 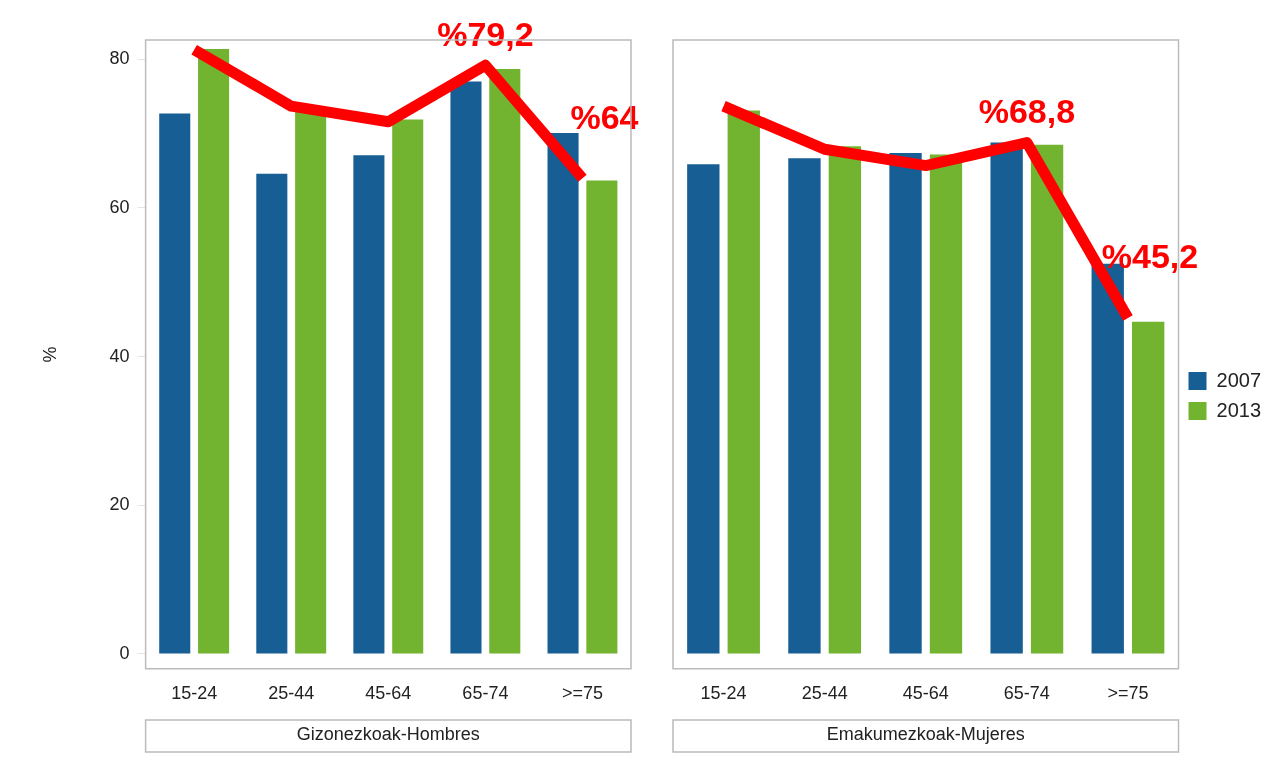 What do you see at coordinates (1239, 409) in the screenshot?
I see `legend-label: 2013` at bounding box center [1239, 409].